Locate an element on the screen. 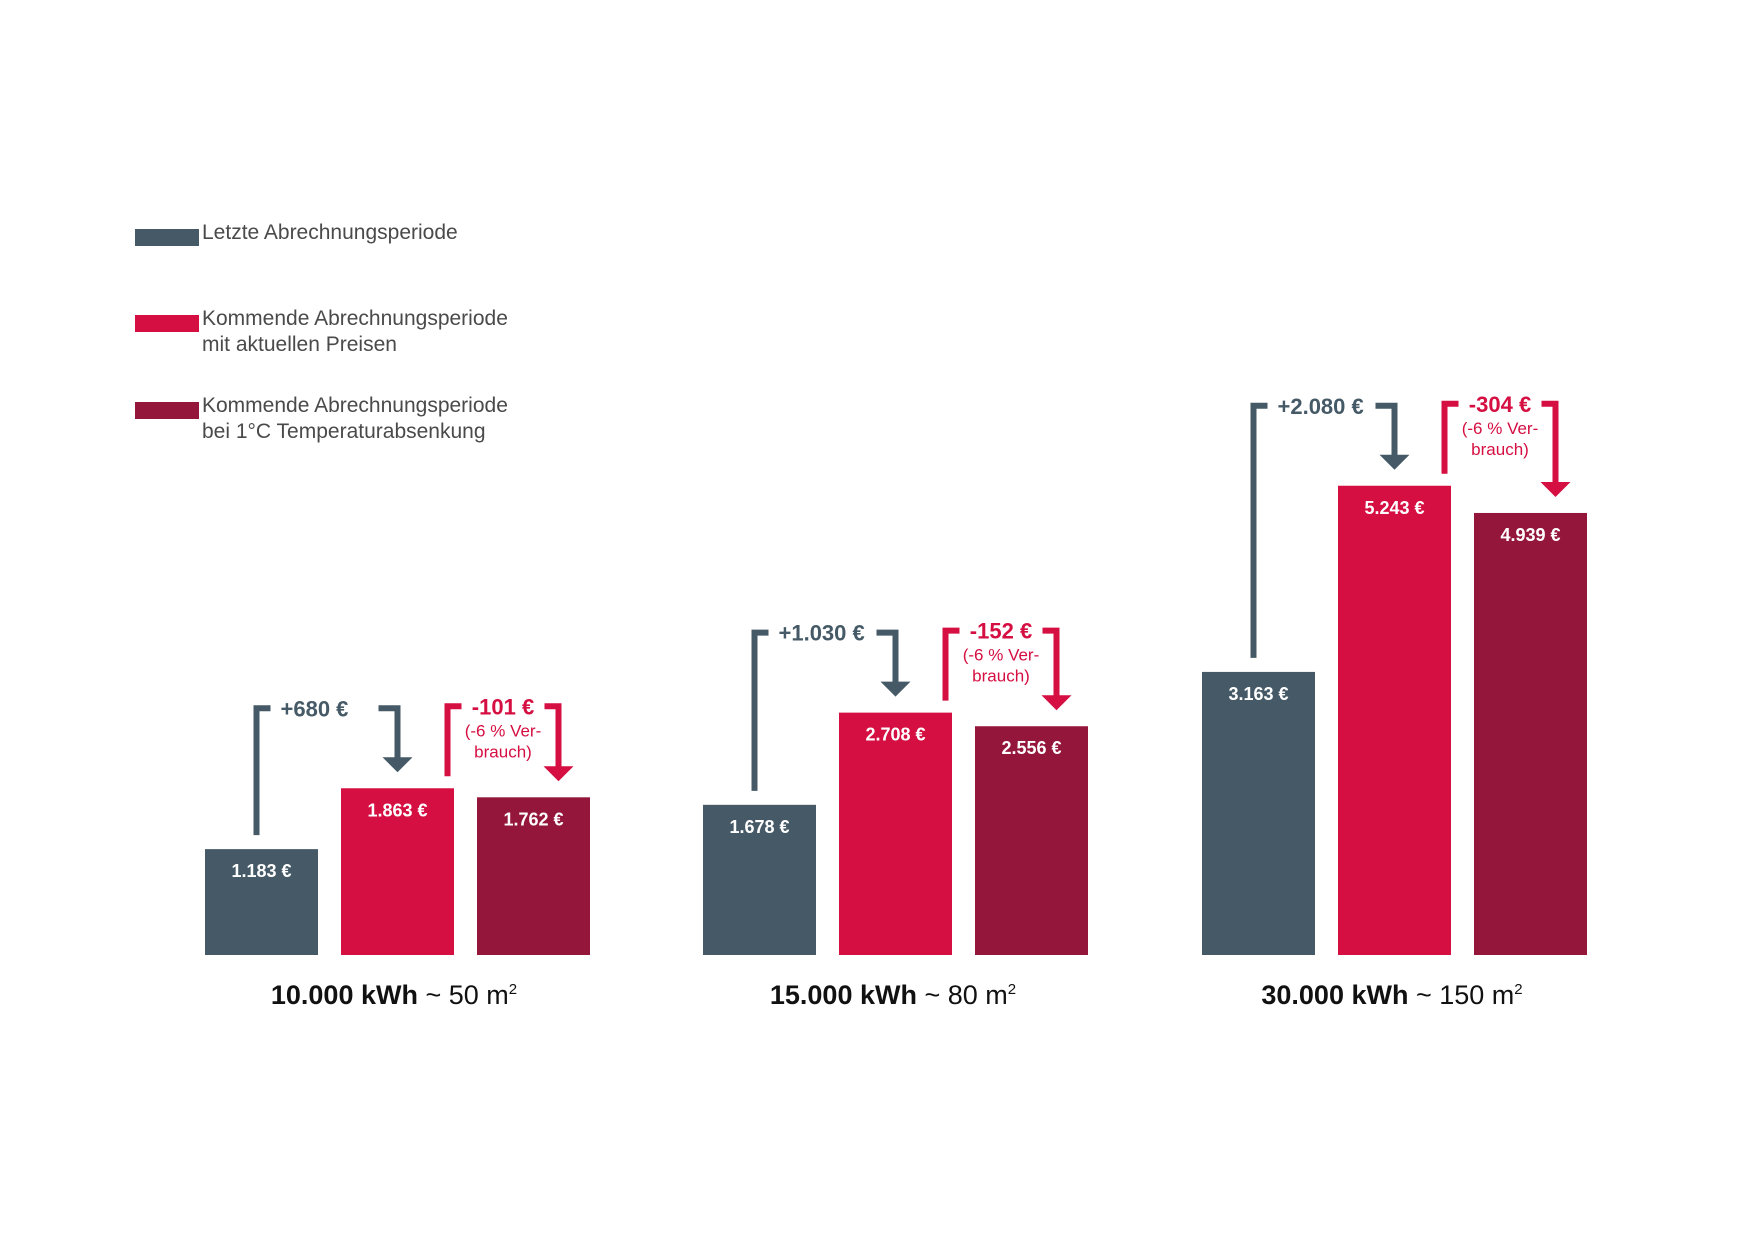 The width and height of the screenshot is (1754, 1240). decrease-label-30000: -304 € is located at coordinates (1500, 404).